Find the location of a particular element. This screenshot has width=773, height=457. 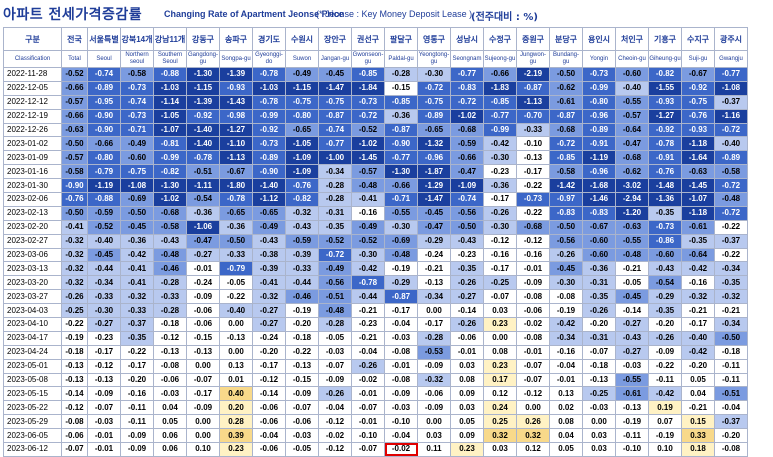

cell-value: -1.12 is located at coordinates (269, 199).